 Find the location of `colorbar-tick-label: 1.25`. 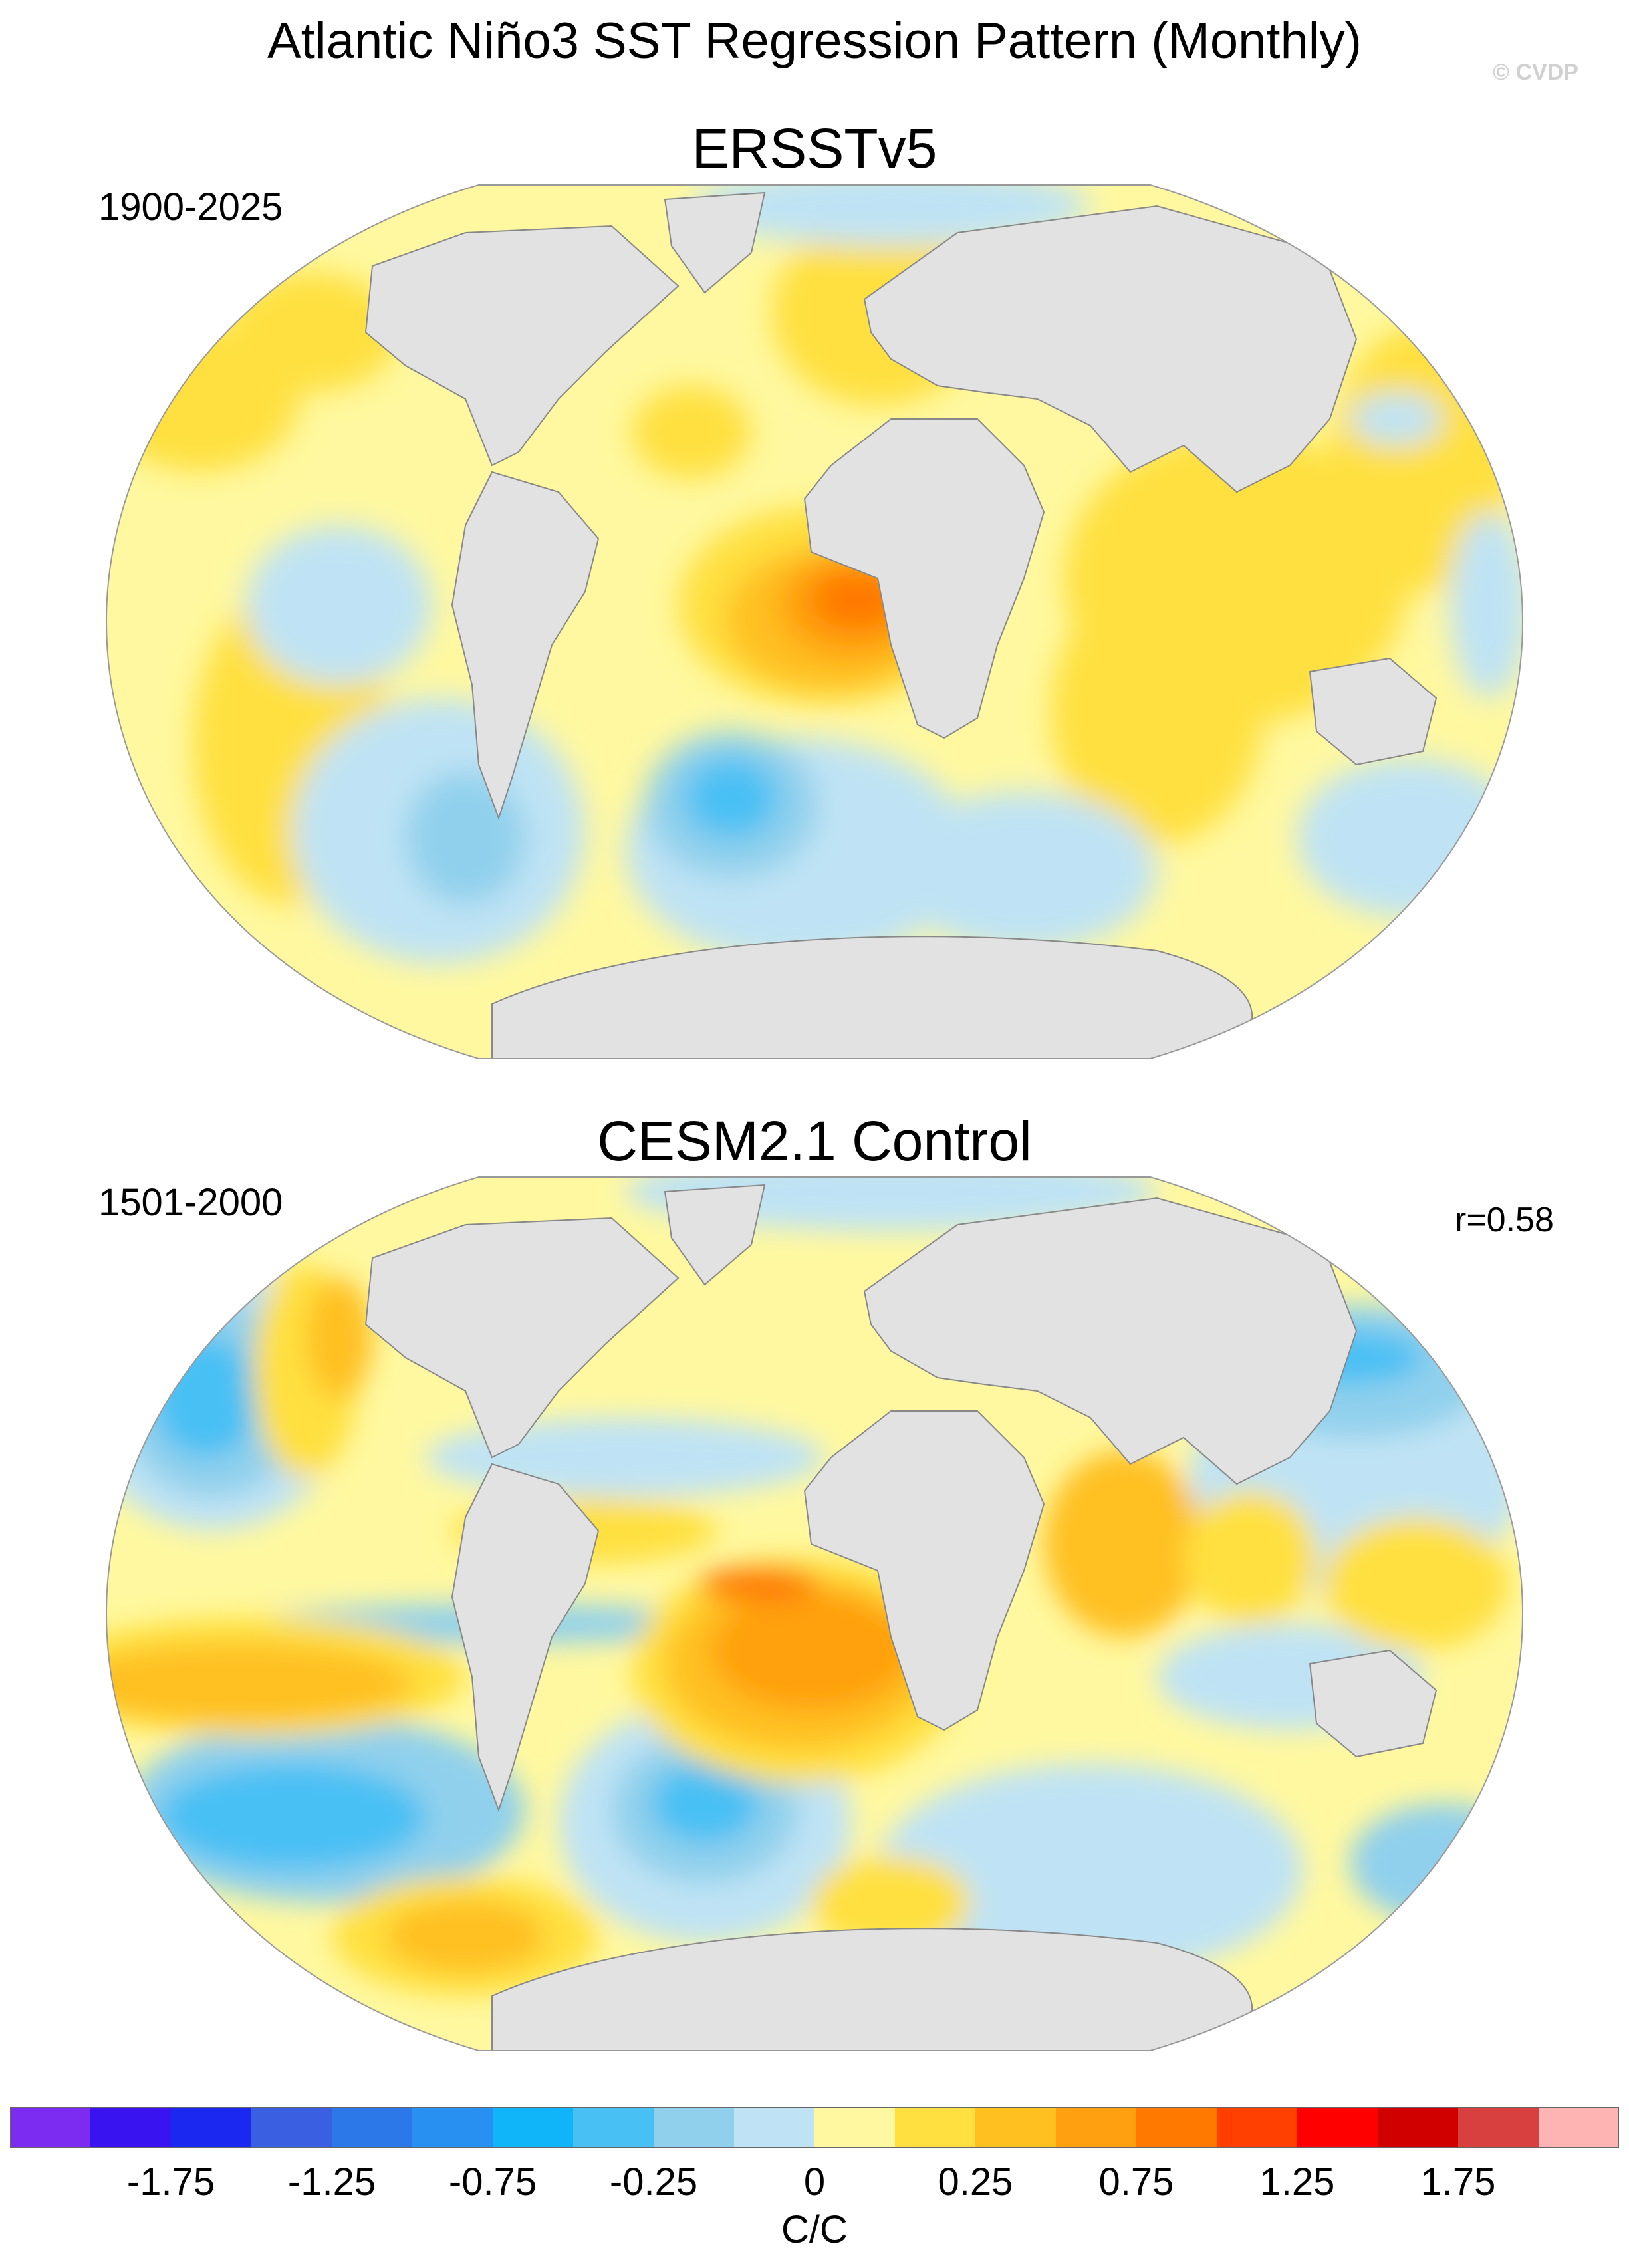

colorbar-tick-label: 1.25 is located at coordinates (1297, 2182).